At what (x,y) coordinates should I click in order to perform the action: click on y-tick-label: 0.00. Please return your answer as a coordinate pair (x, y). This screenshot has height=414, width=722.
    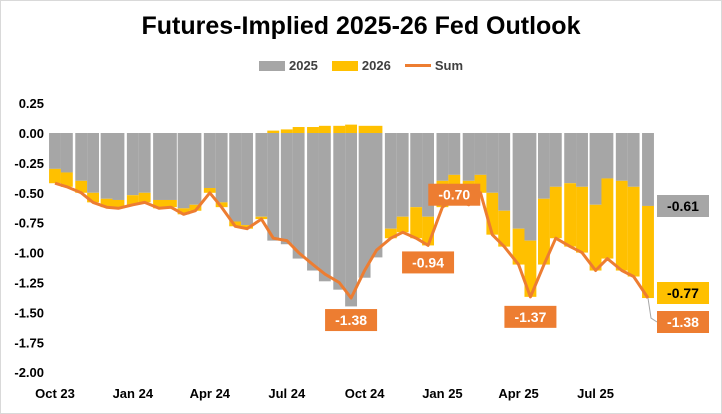
    Looking at the image, I should click on (31, 133).